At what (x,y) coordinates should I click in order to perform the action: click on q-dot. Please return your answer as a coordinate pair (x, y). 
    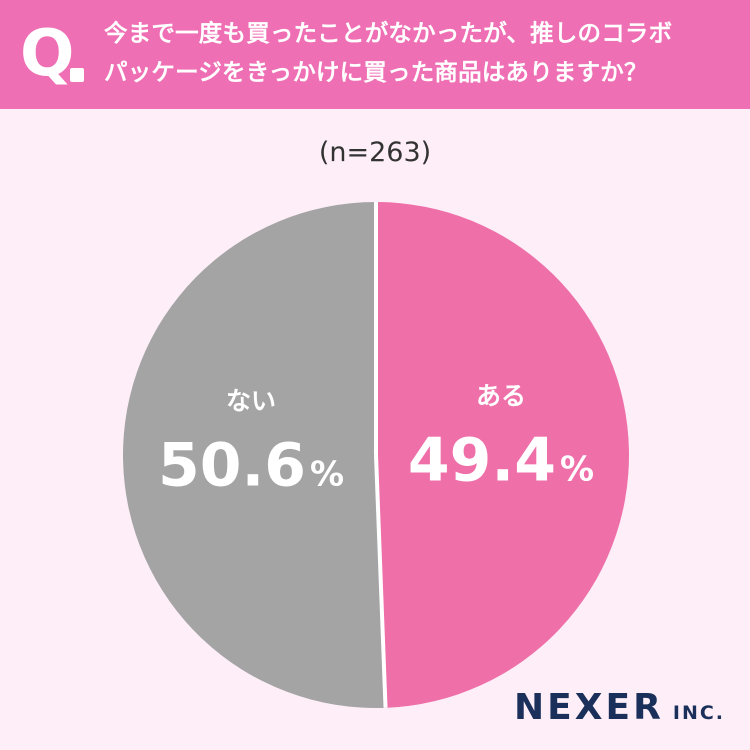
    Looking at the image, I should click on (77, 75).